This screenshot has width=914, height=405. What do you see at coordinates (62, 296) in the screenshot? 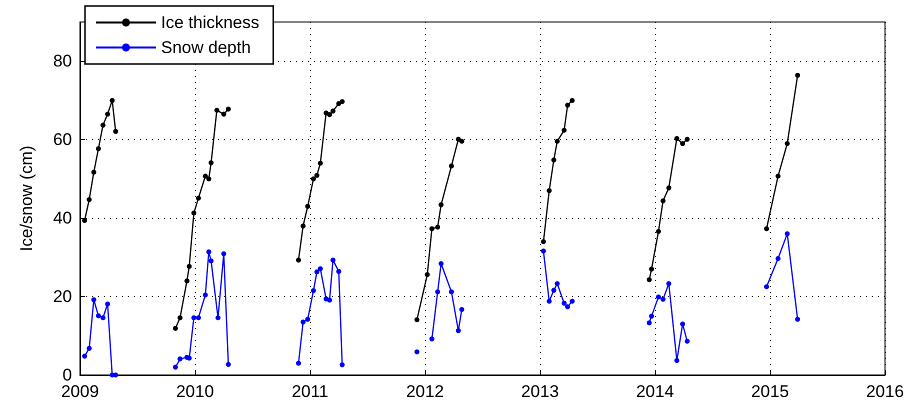
I see `y-tick-label: 20` at bounding box center [62, 296].